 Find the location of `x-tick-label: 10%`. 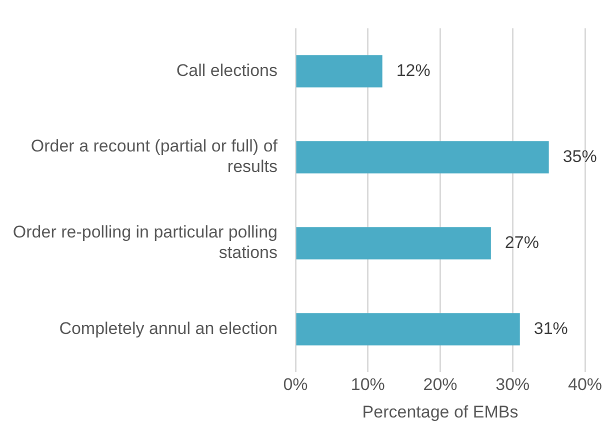

x-tick-label: 10% is located at coordinates (367, 384).